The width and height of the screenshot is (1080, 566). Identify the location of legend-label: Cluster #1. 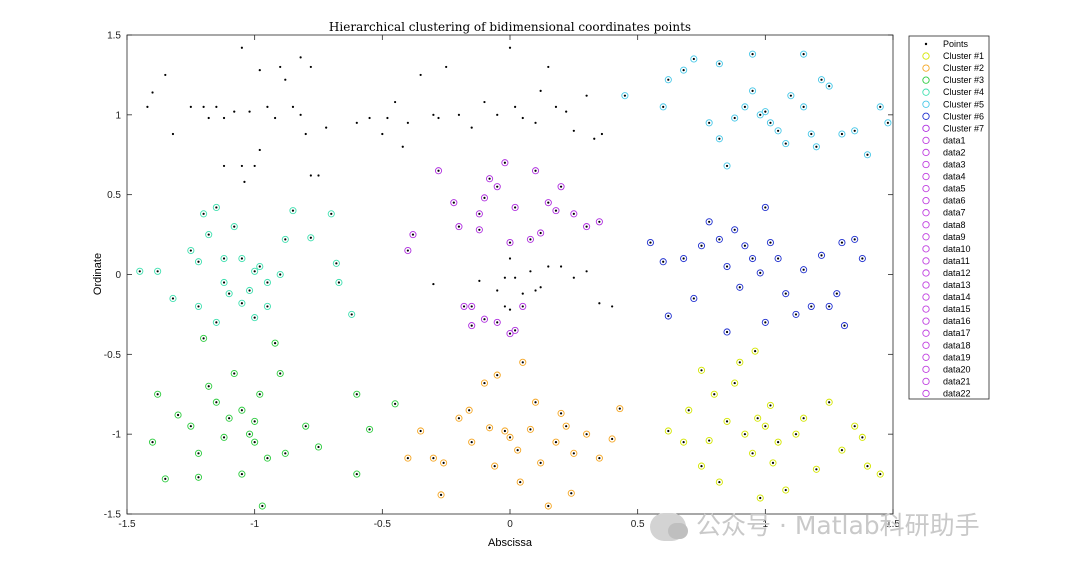
(963, 56).